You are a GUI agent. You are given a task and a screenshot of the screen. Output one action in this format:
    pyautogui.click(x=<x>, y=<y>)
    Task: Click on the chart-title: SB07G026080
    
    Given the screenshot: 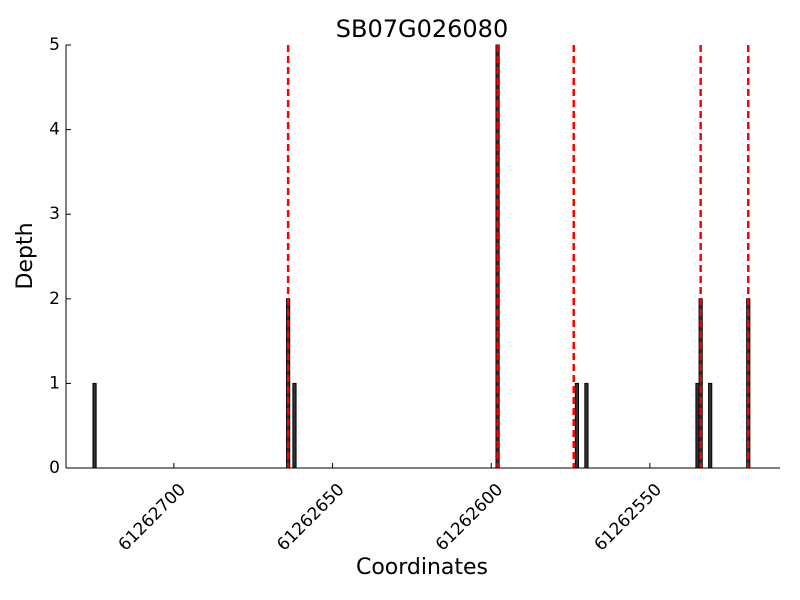 What is the action you would take?
    pyautogui.click(x=422, y=29)
    